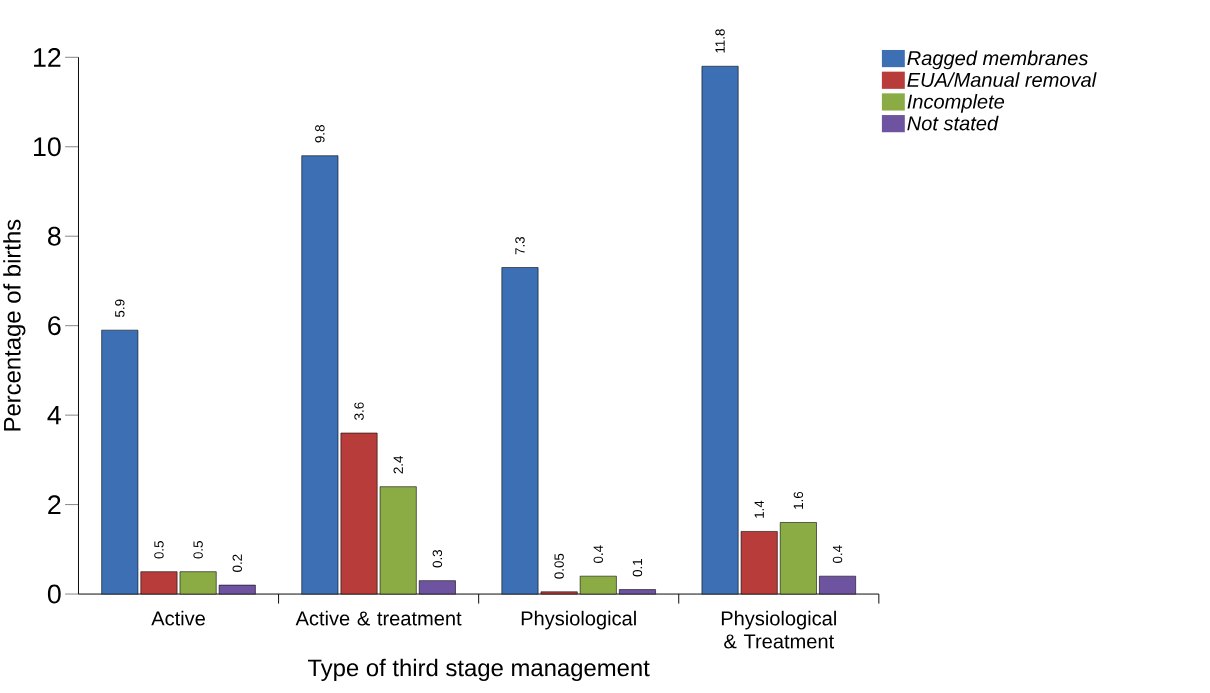  I want to click on data-label: 3.6, so click(359, 411).